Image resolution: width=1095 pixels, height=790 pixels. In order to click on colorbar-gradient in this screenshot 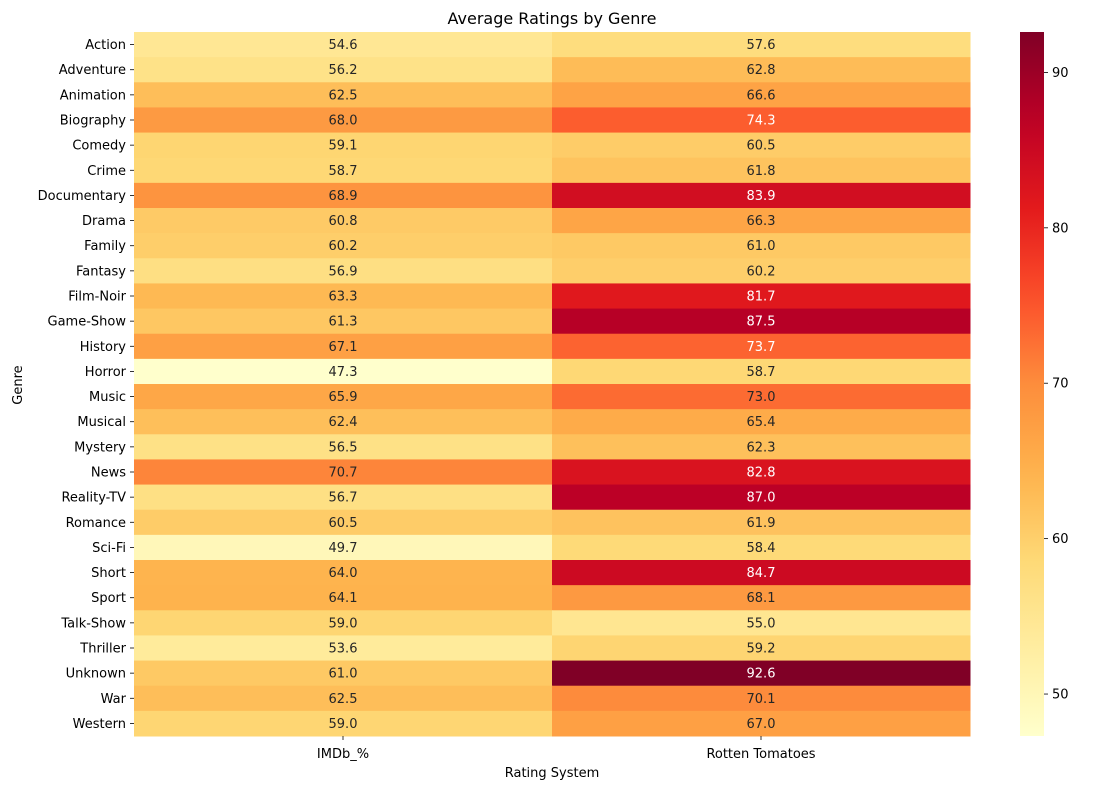, I will do `click(1032, 384)`.